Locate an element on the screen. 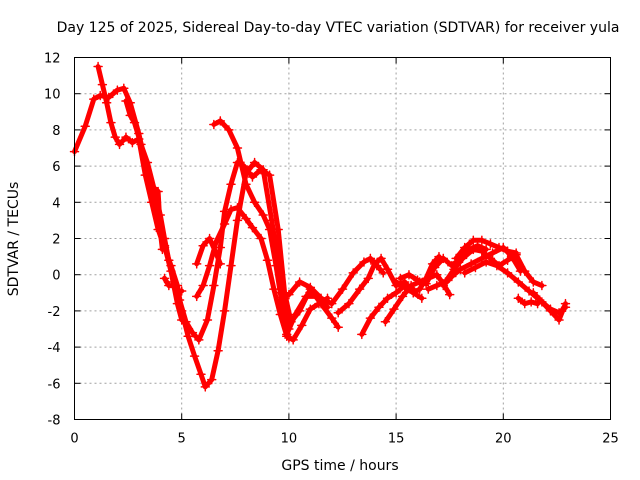 The width and height of the screenshot is (640, 480). y-tick-label: -4 is located at coordinates (54, 348).